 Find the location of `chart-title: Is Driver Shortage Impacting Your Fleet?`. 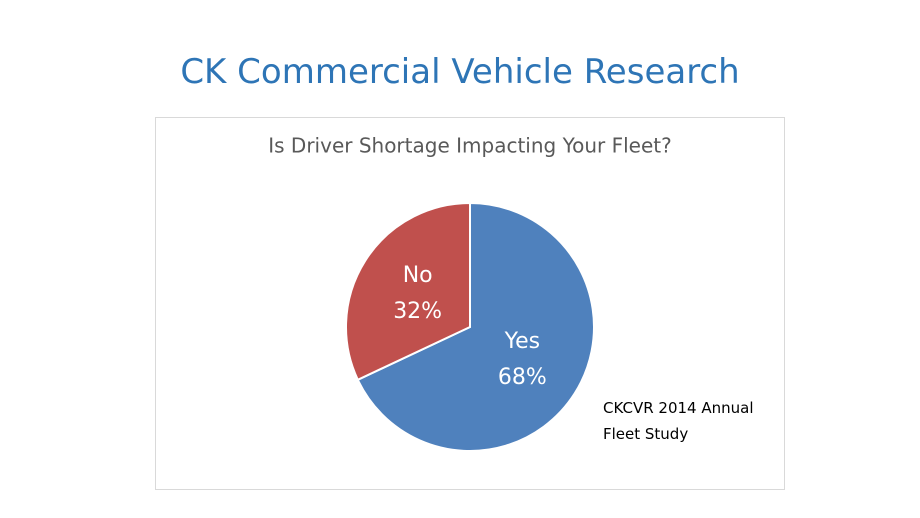

chart-title: Is Driver Shortage Impacting Your Fleet? is located at coordinates (470, 146).